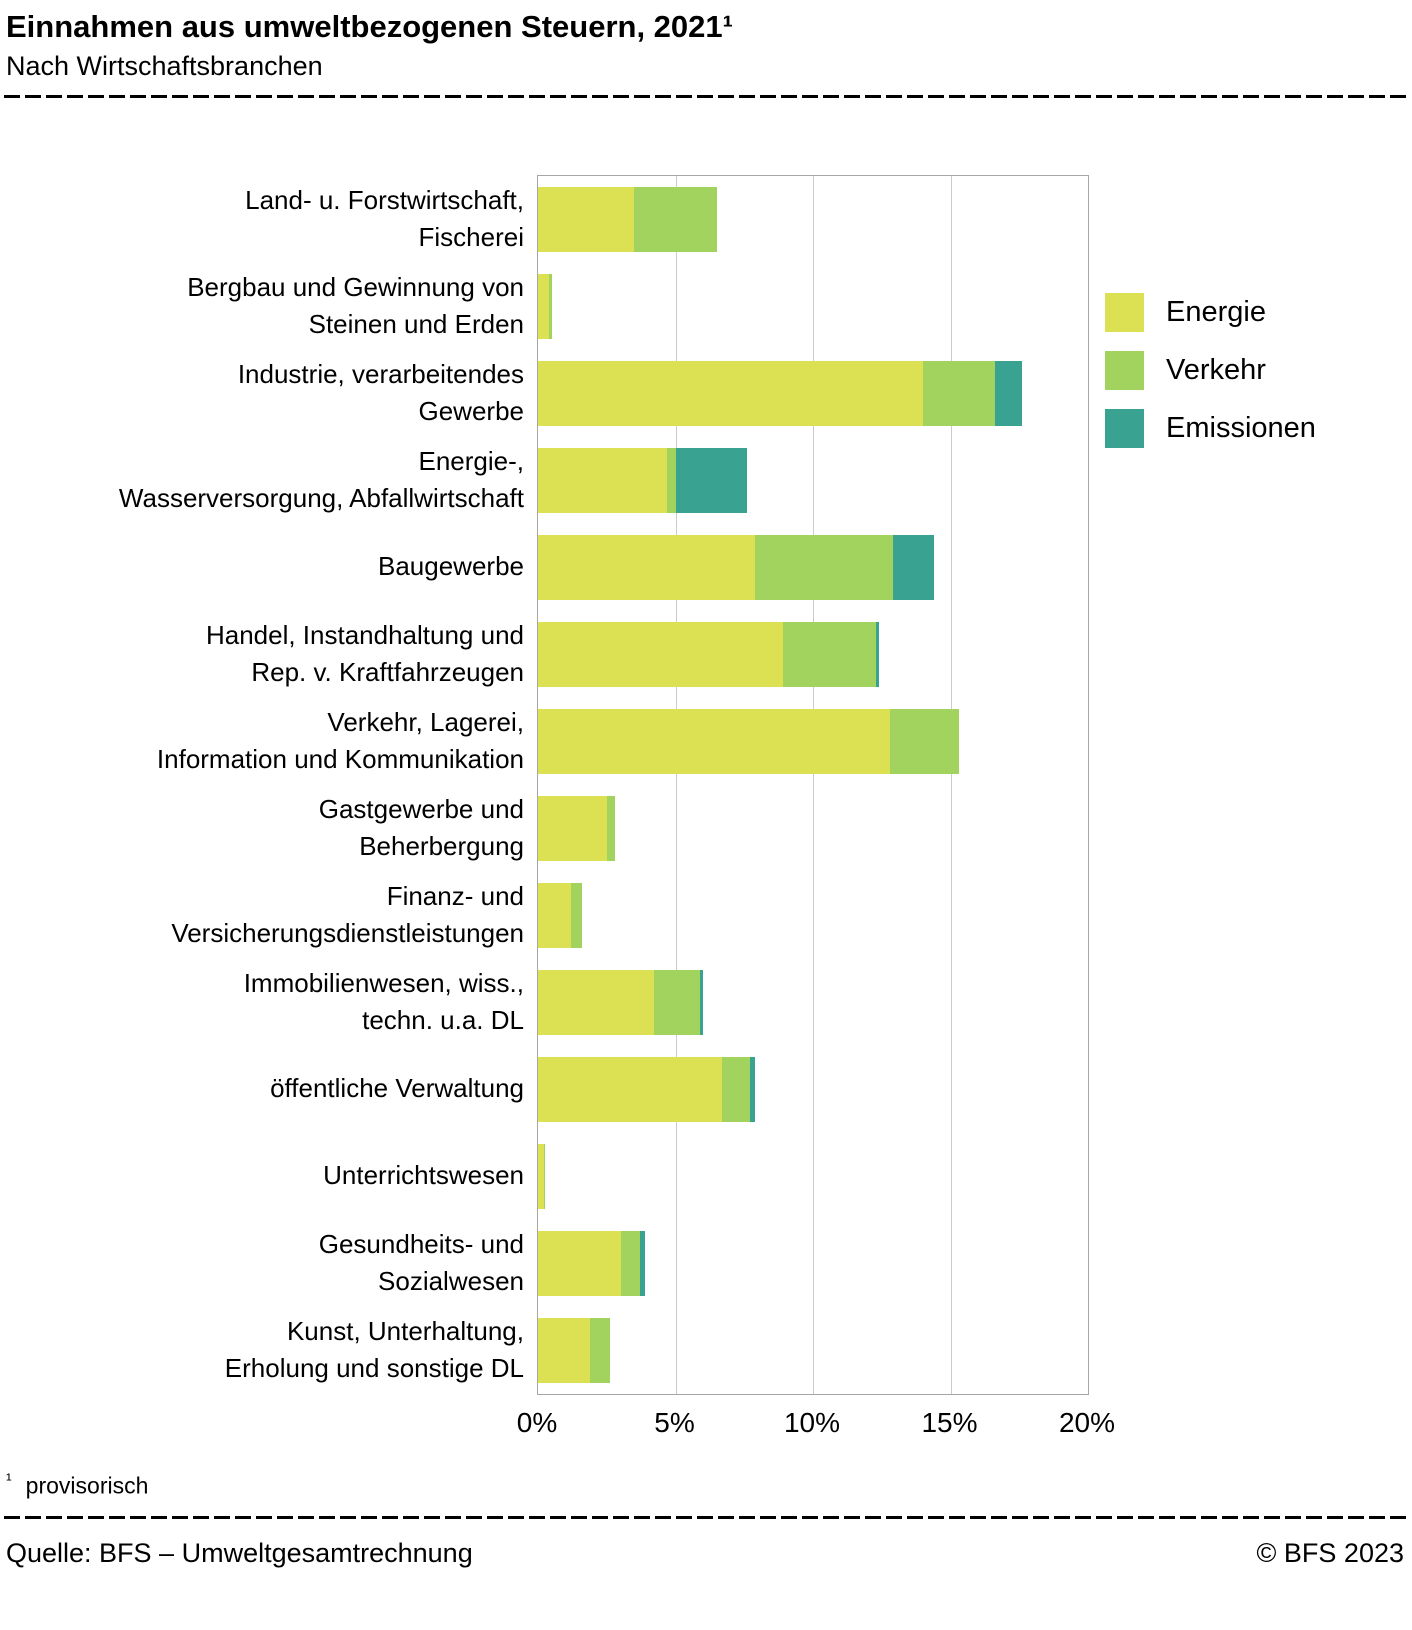 Image resolution: width=1412 pixels, height=1630 pixels. What do you see at coordinates (1216, 312) in the screenshot?
I see `legend-label: Energie` at bounding box center [1216, 312].